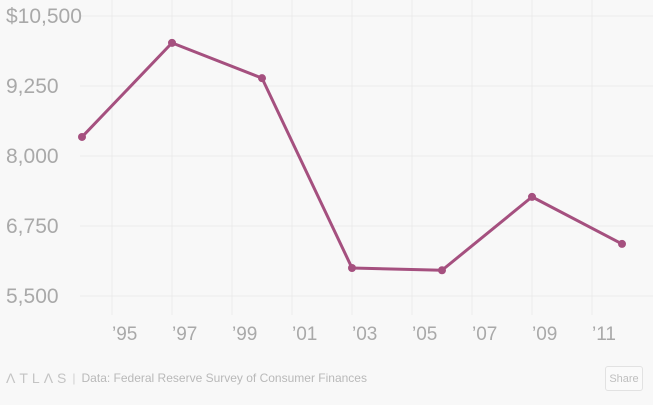 This screenshot has width=653, height=405. Describe the element at coordinates (424, 334) in the screenshot. I see `x-tick-label: ’05` at that location.